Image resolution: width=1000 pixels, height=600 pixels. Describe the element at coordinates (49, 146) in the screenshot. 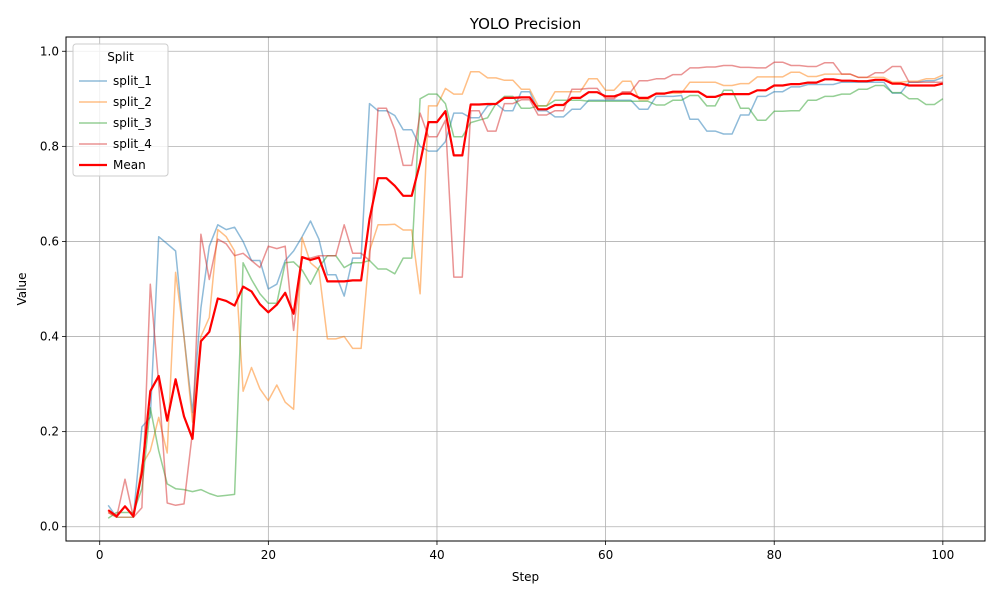

I see `y-tick-label: 0.8` at that location.